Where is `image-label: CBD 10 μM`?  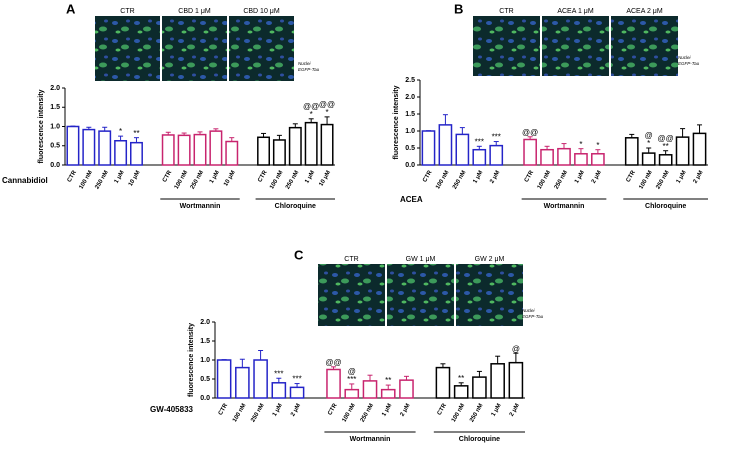
image-label: CBD 10 μM is located at coordinates (261, 11).